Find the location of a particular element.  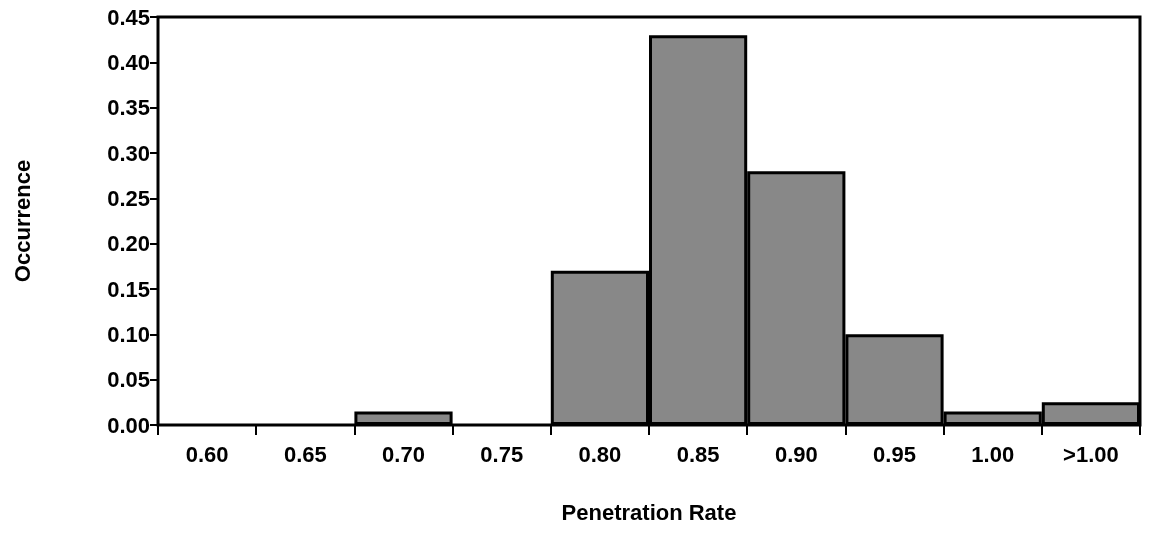

y-tick-label: 0.35 is located at coordinates (128, 108).